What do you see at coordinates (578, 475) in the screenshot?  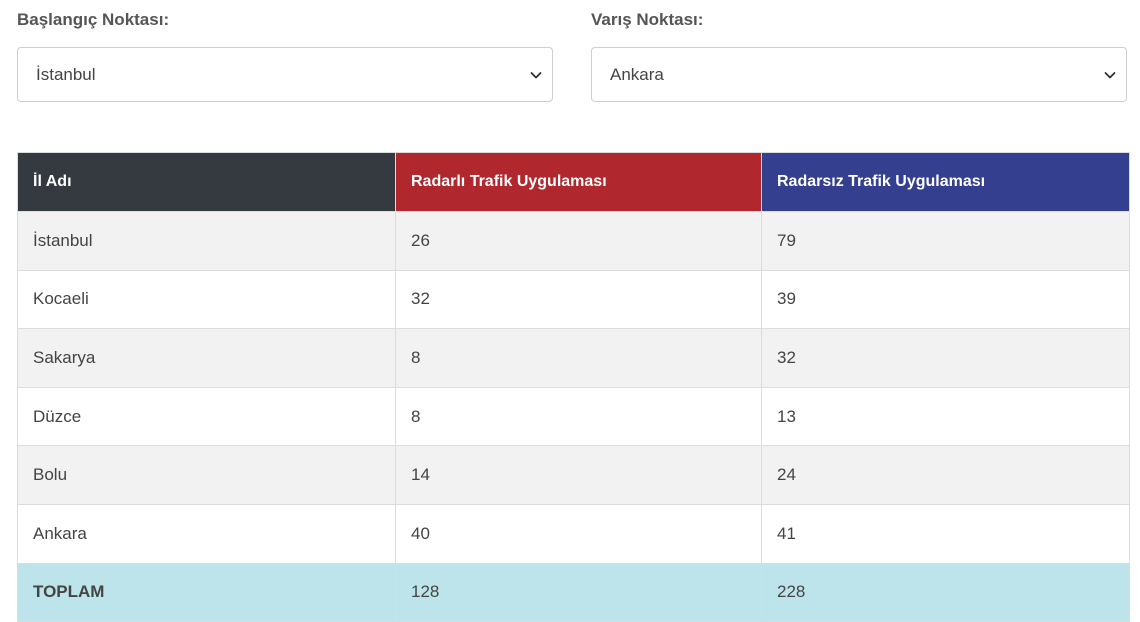 I see `cell-radarli: 14` at bounding box center [578, 475].